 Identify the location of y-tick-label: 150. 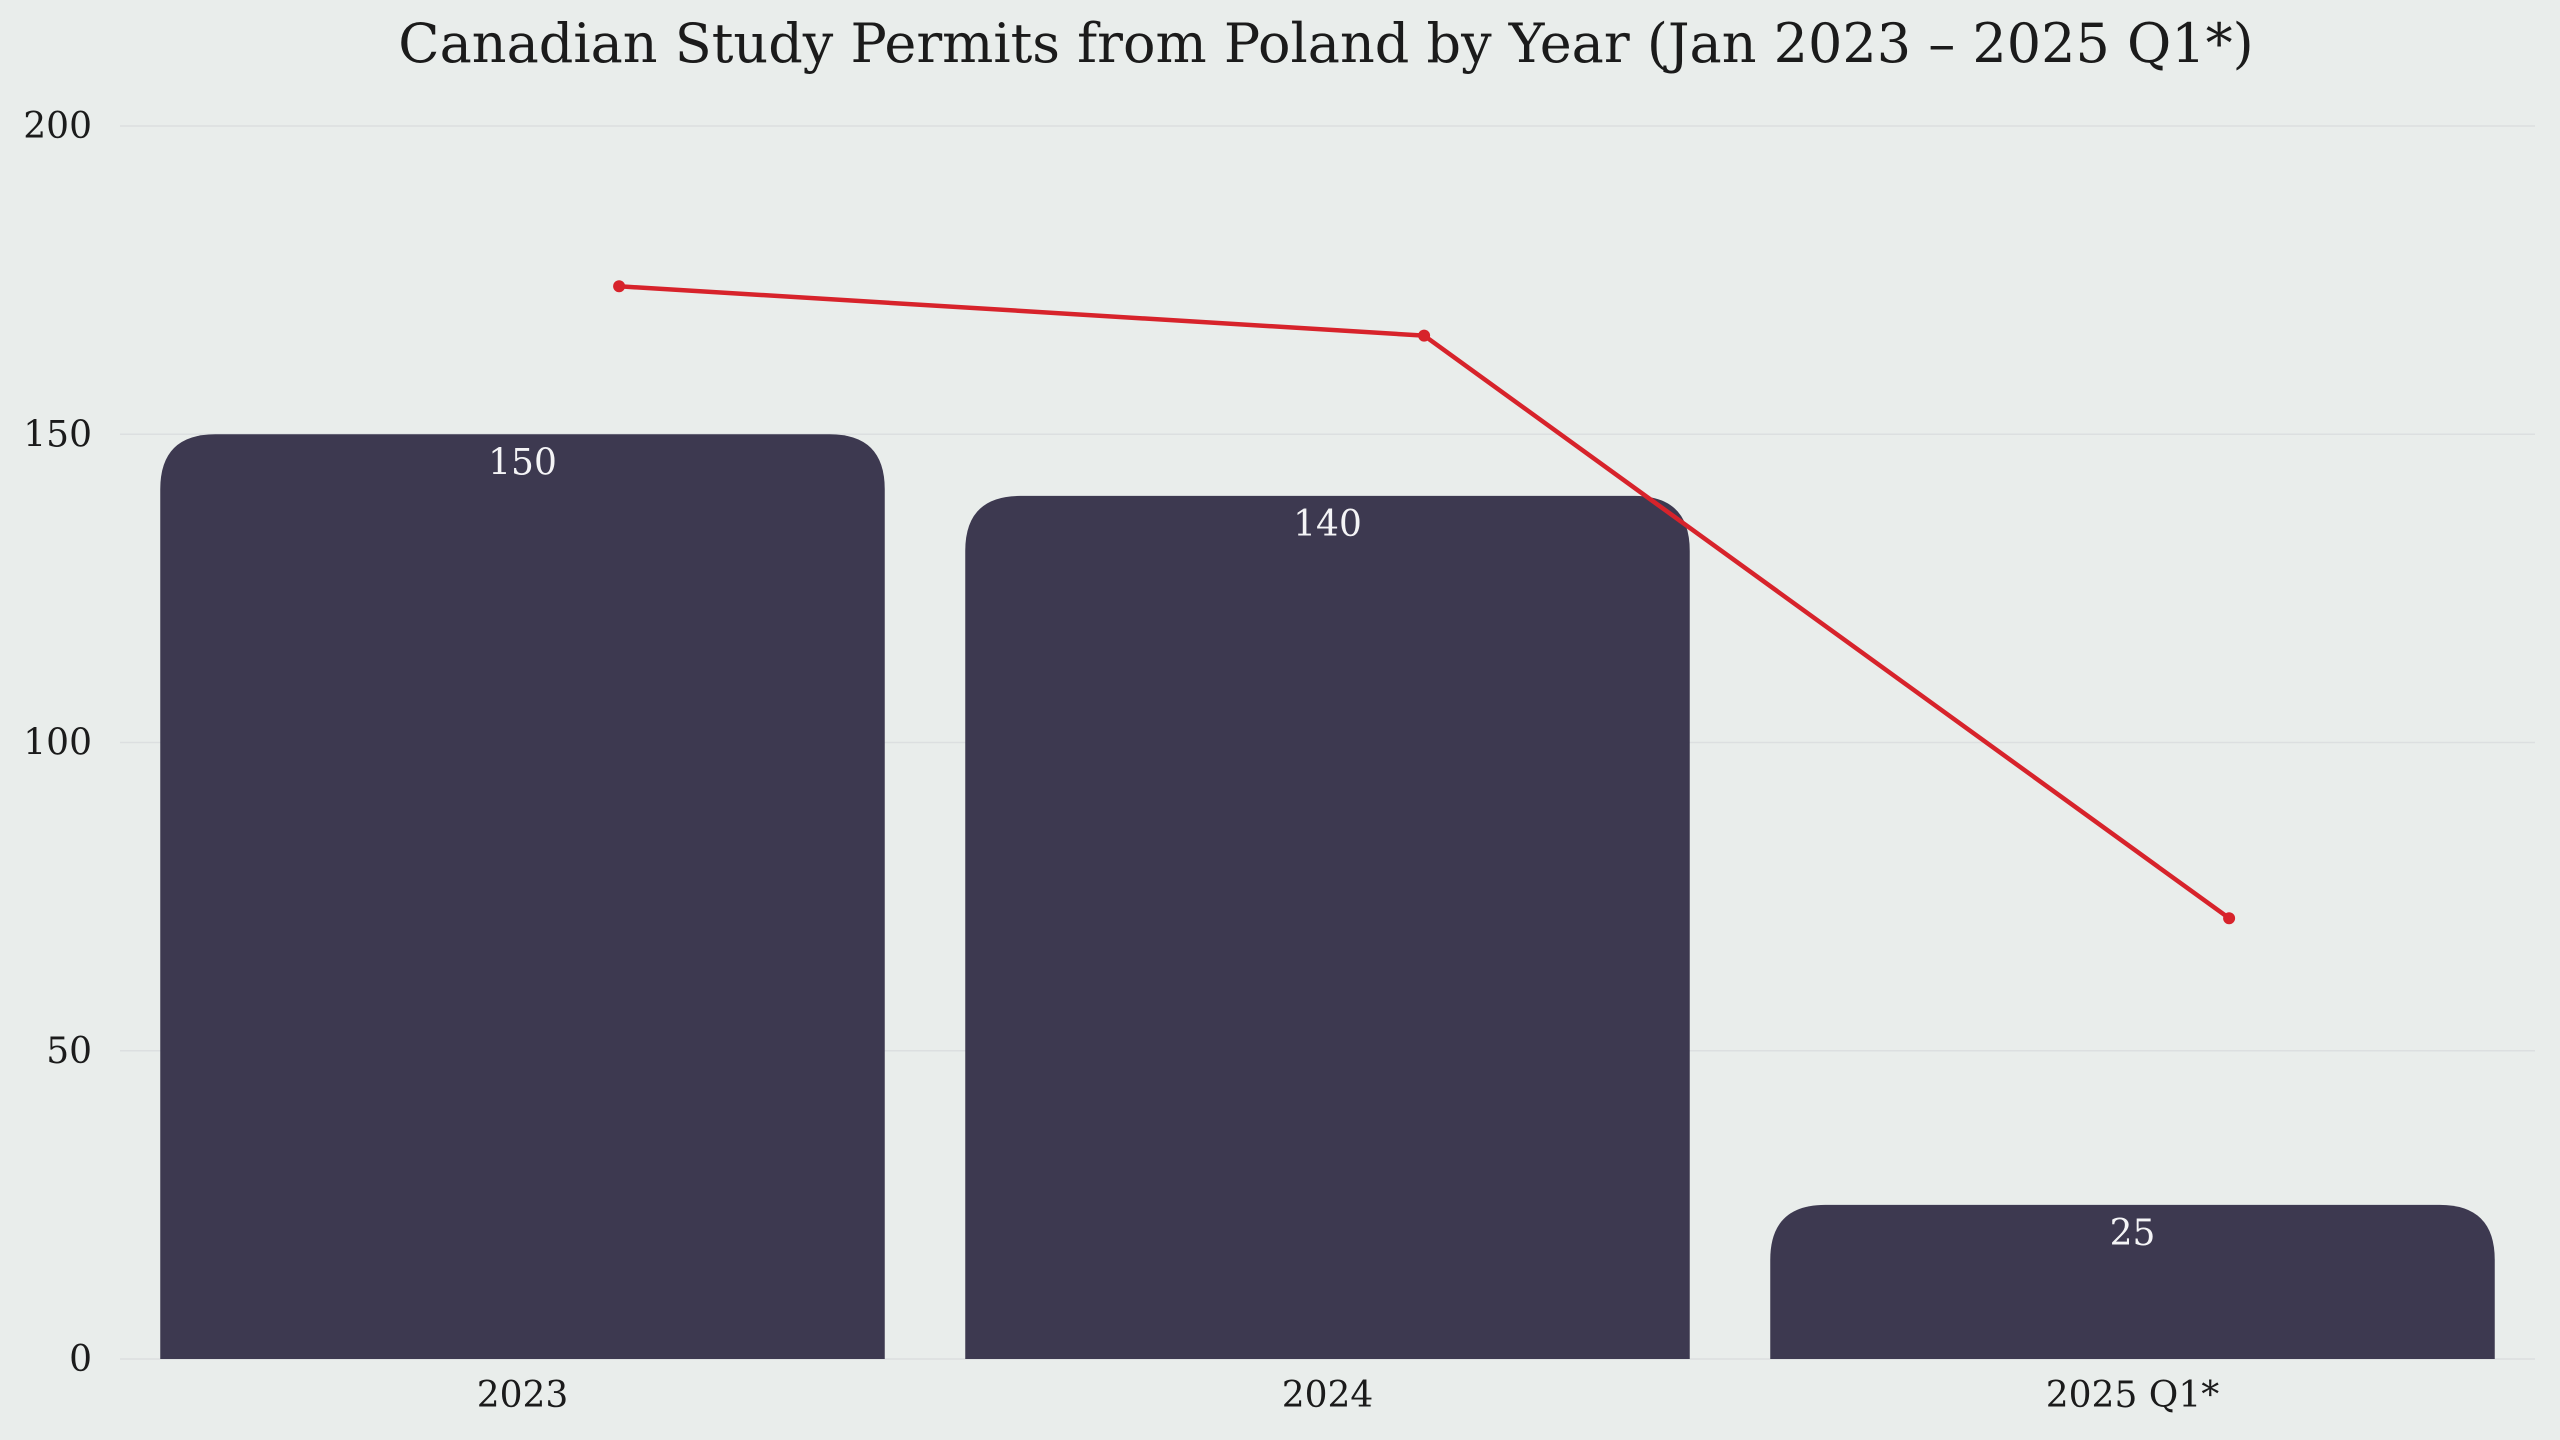
(57, 434).